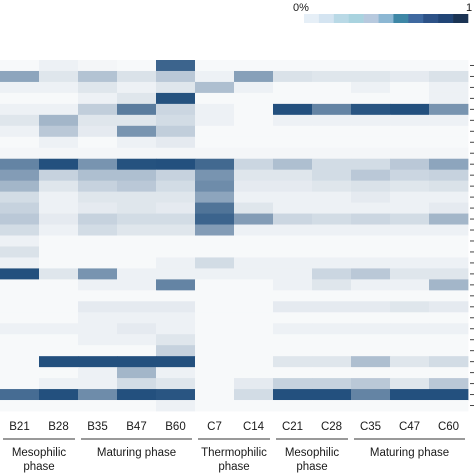 The height and width of the screenshot is (474, 474). What do you see at coordinates (472, 235) in the screenshot?
I see `row-tick-marks` at bounding box center [472, 235].